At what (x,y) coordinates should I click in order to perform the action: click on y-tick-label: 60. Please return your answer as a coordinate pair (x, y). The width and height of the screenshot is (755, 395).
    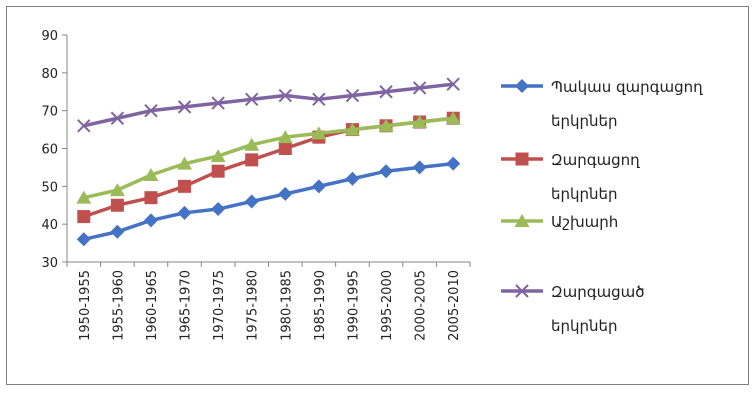
    Looking at the image, I should click on (49, 150).